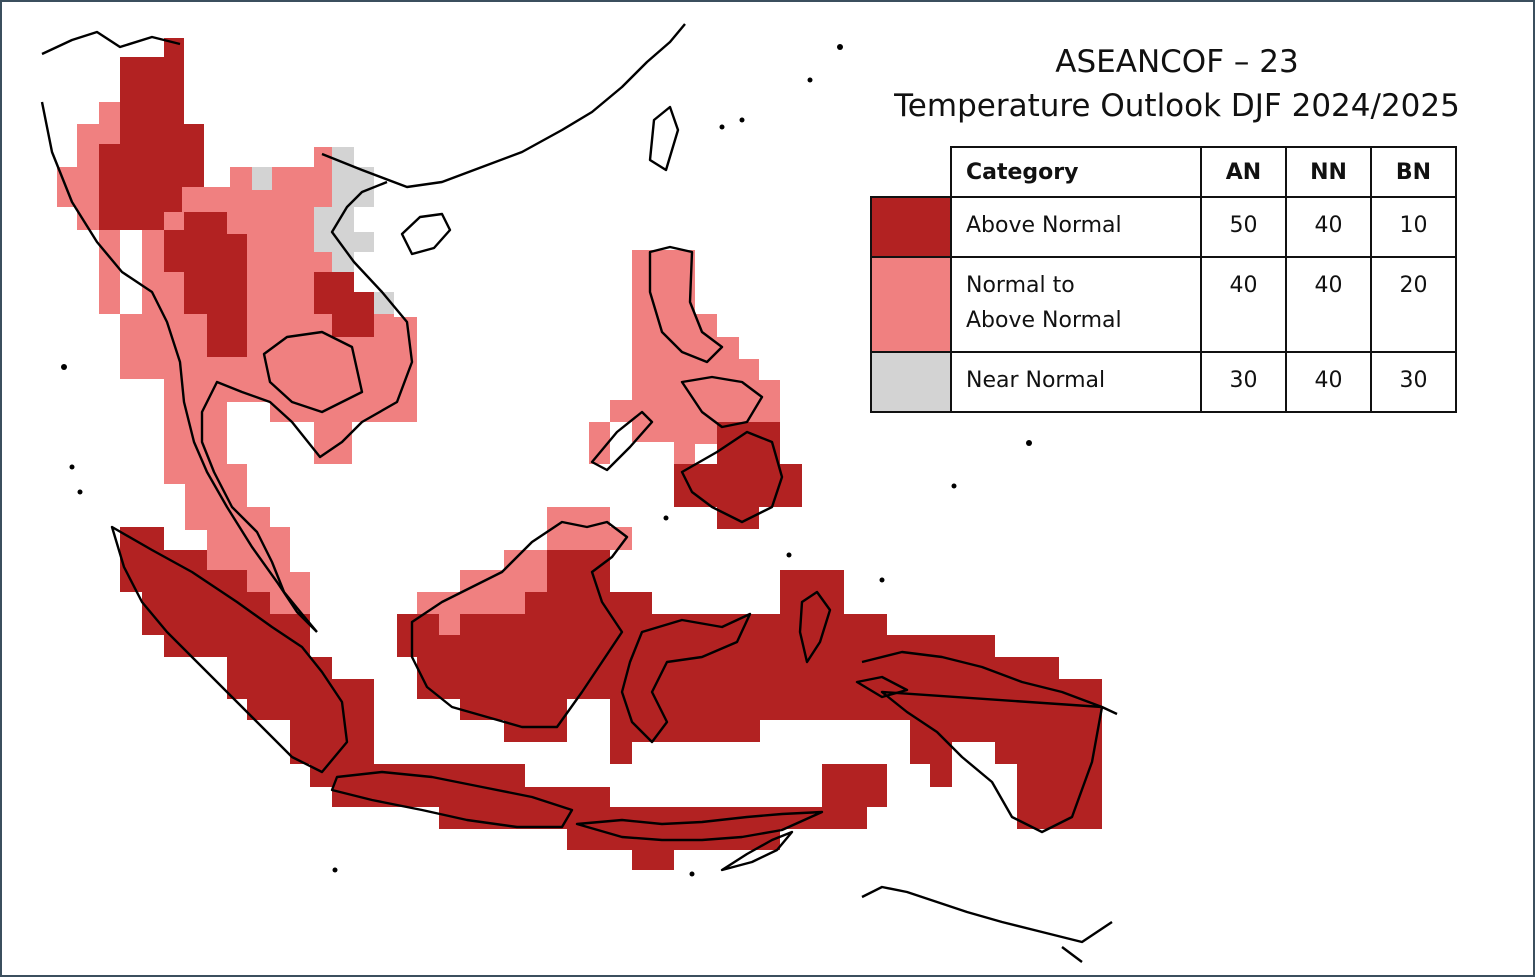  Describe the element at coordinates (151, 134) in the screenshot. I see `above-normal-region-myanmar` at that location.